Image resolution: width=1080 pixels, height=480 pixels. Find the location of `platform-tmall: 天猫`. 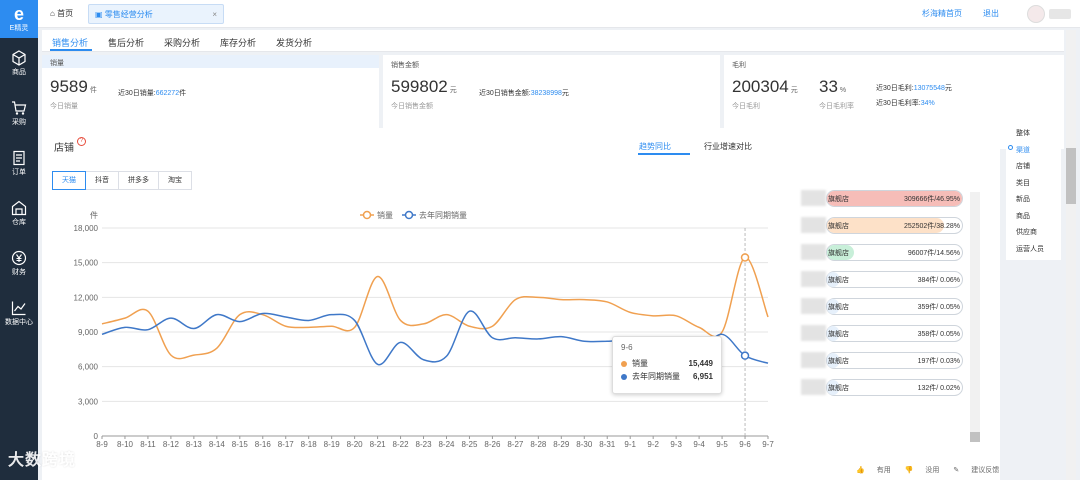

platform-tmall: 天猫 is located at coordinates (69, 180).